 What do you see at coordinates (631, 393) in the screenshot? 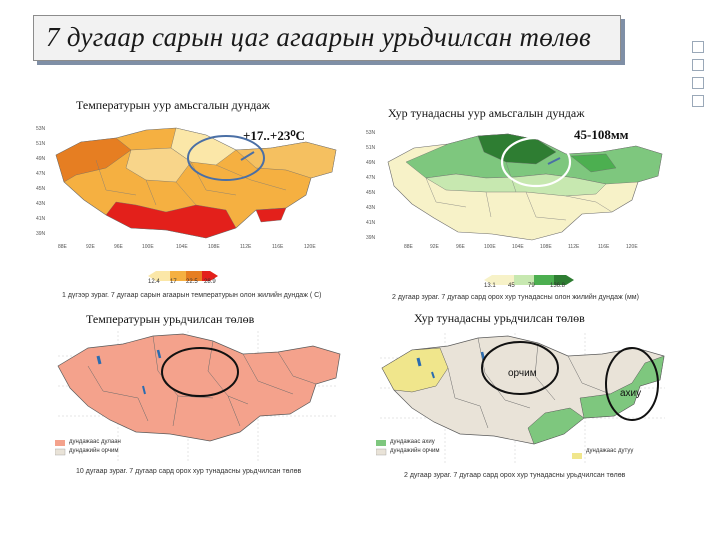
I see `precip-forecast-label-above: ахиу` at bounding box center [631, 393].